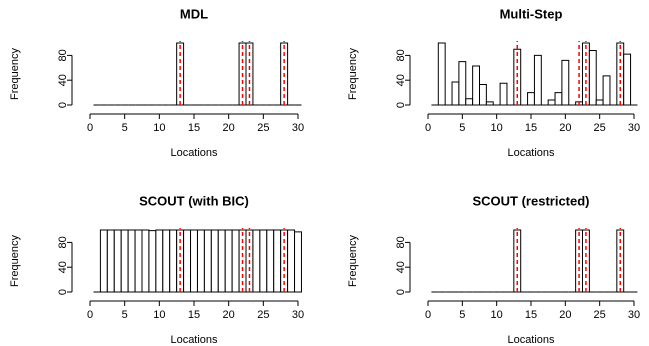 The image size is (649, 346). I want to click on chart-title: MDL, so click(194, 13).